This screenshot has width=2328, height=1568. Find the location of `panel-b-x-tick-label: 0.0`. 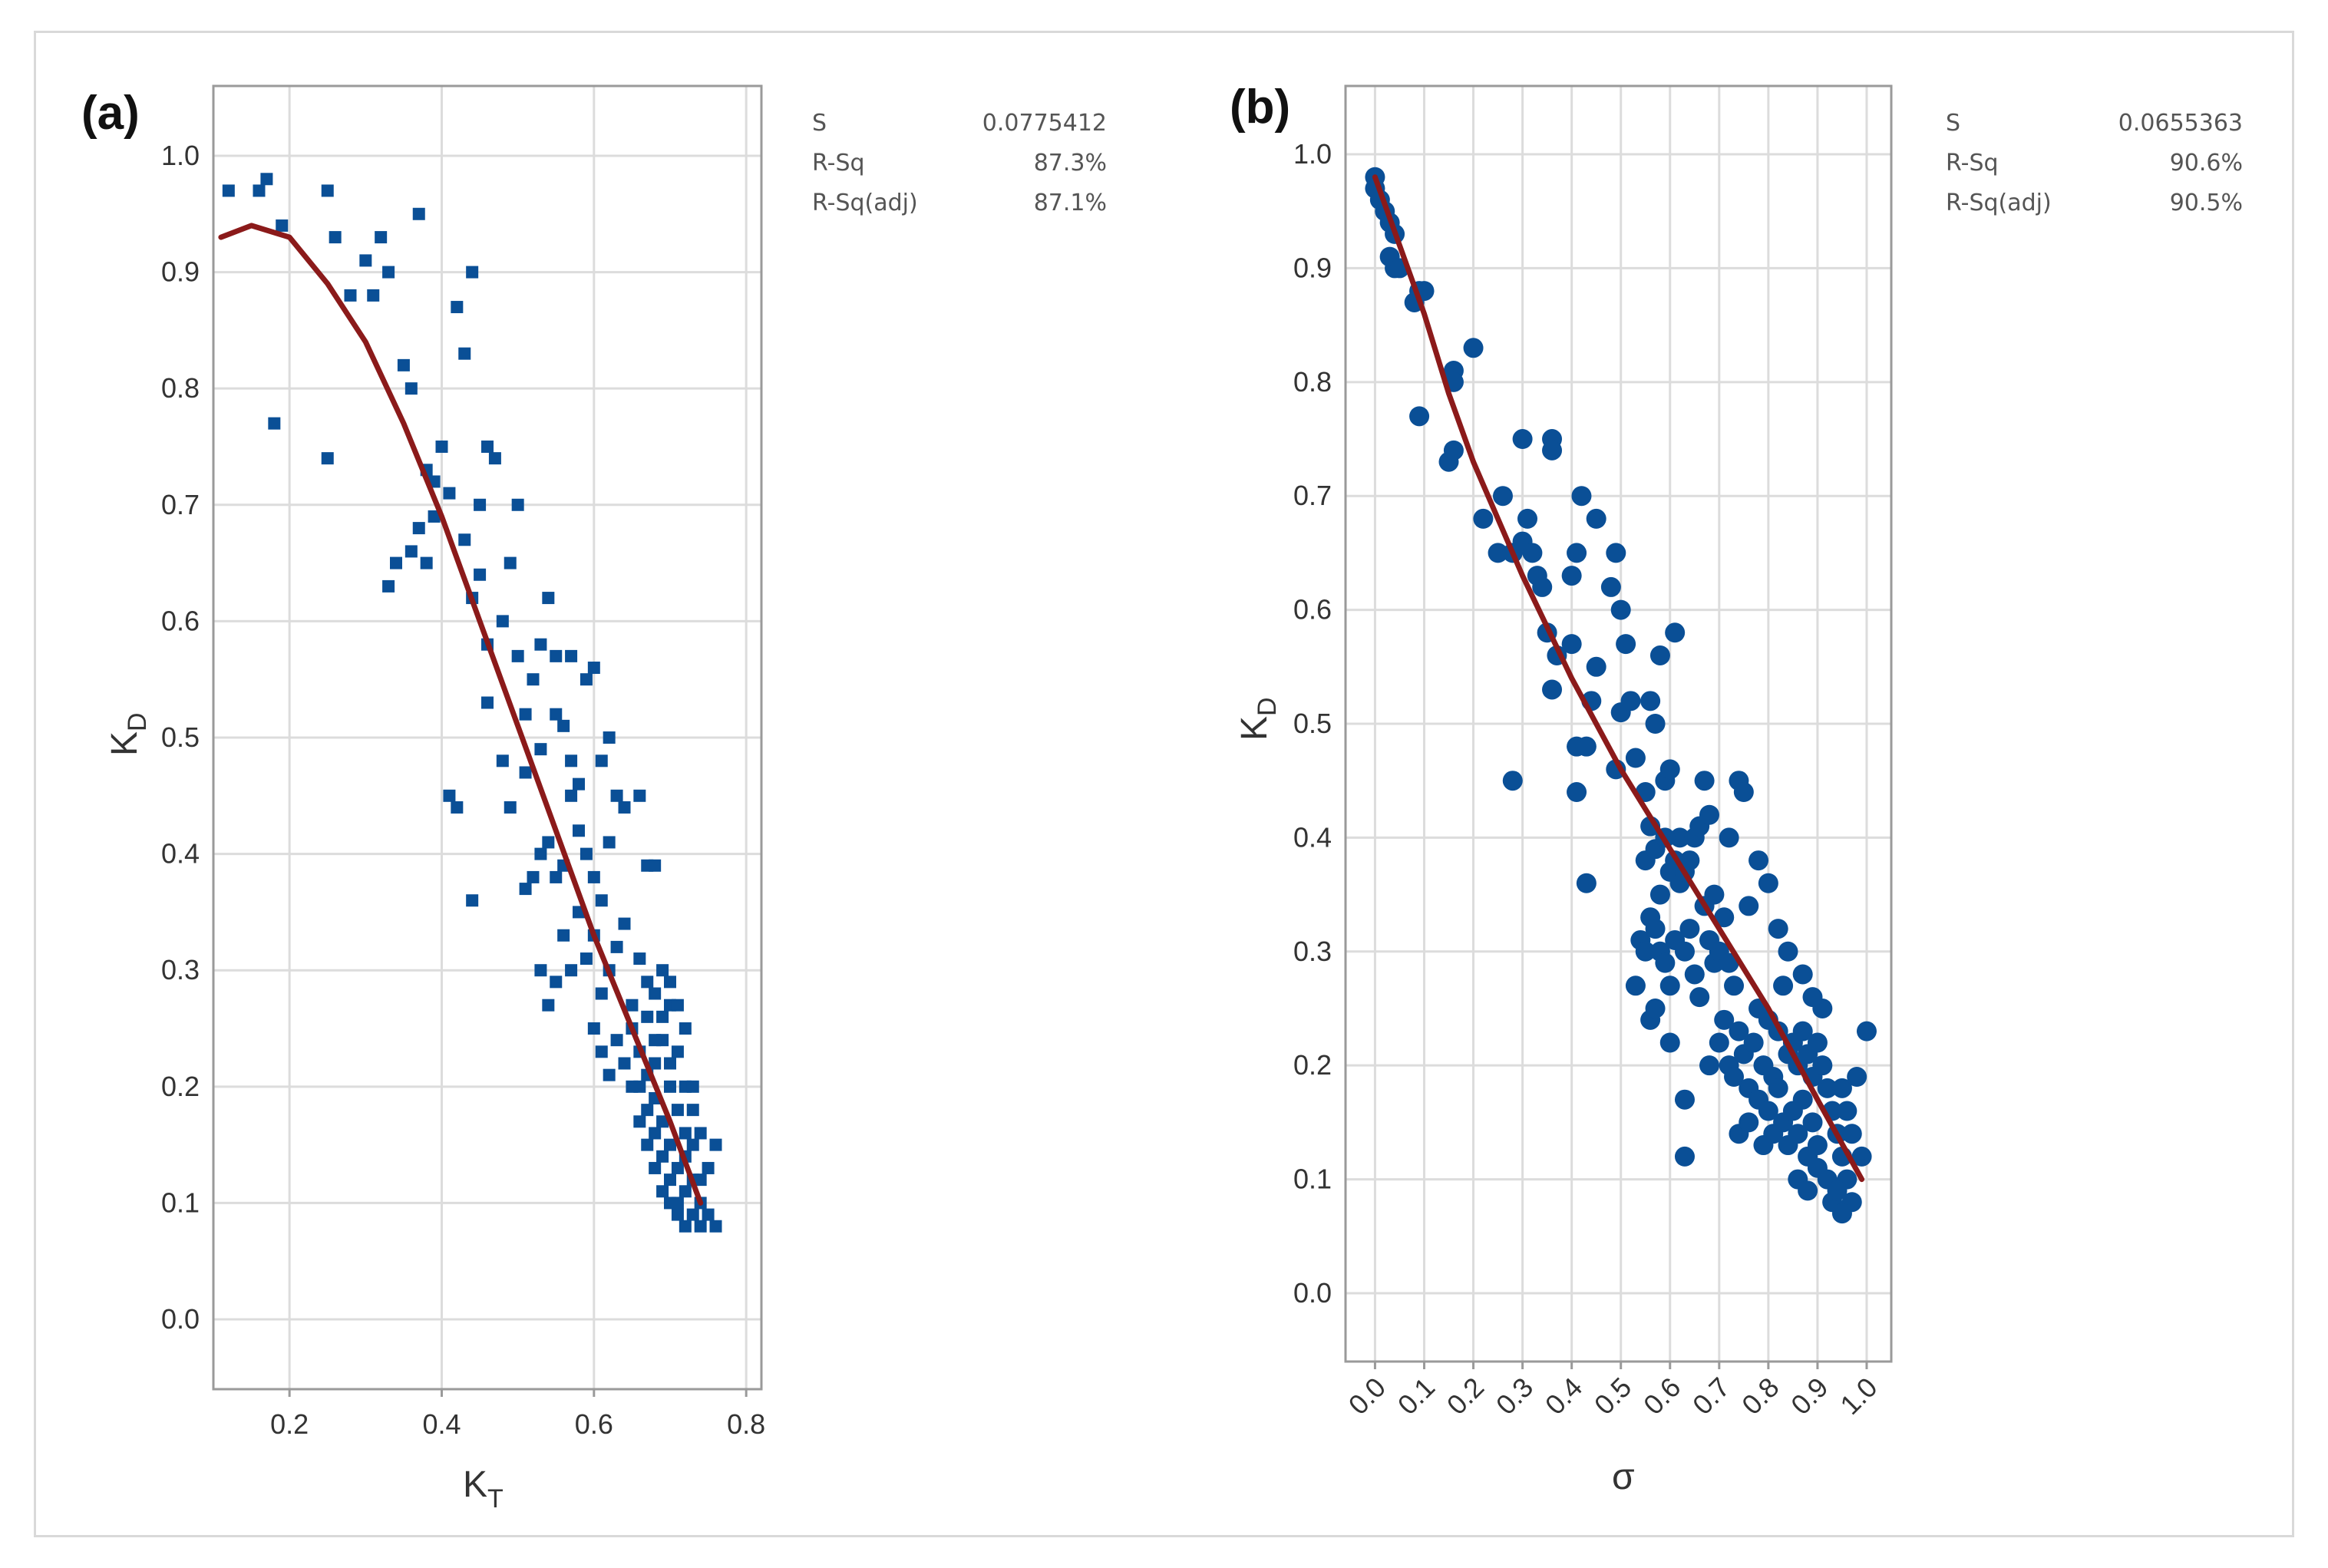

panel-b-x-tick-label: 0.0 is located at coordinates (1367, 1396).